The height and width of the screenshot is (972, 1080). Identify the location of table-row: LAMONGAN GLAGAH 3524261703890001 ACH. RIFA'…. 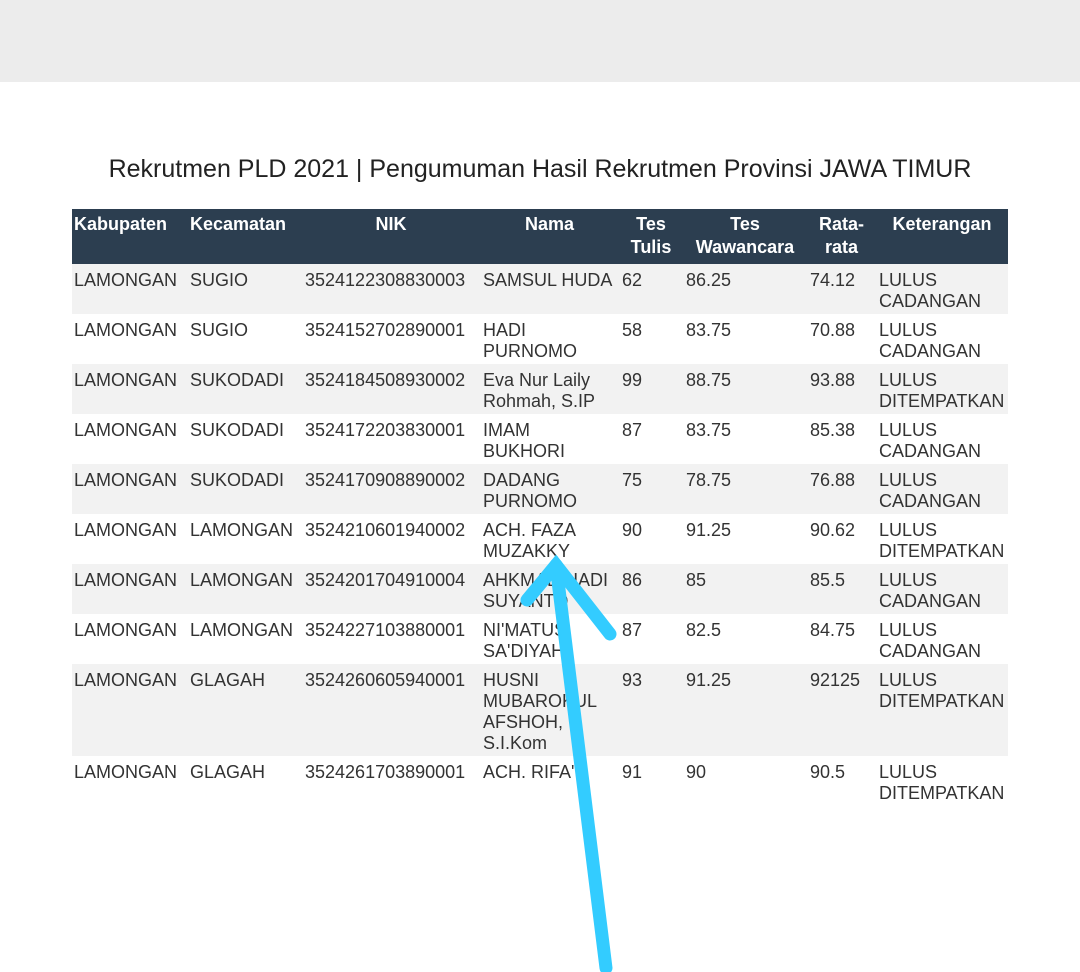
(540, 781).